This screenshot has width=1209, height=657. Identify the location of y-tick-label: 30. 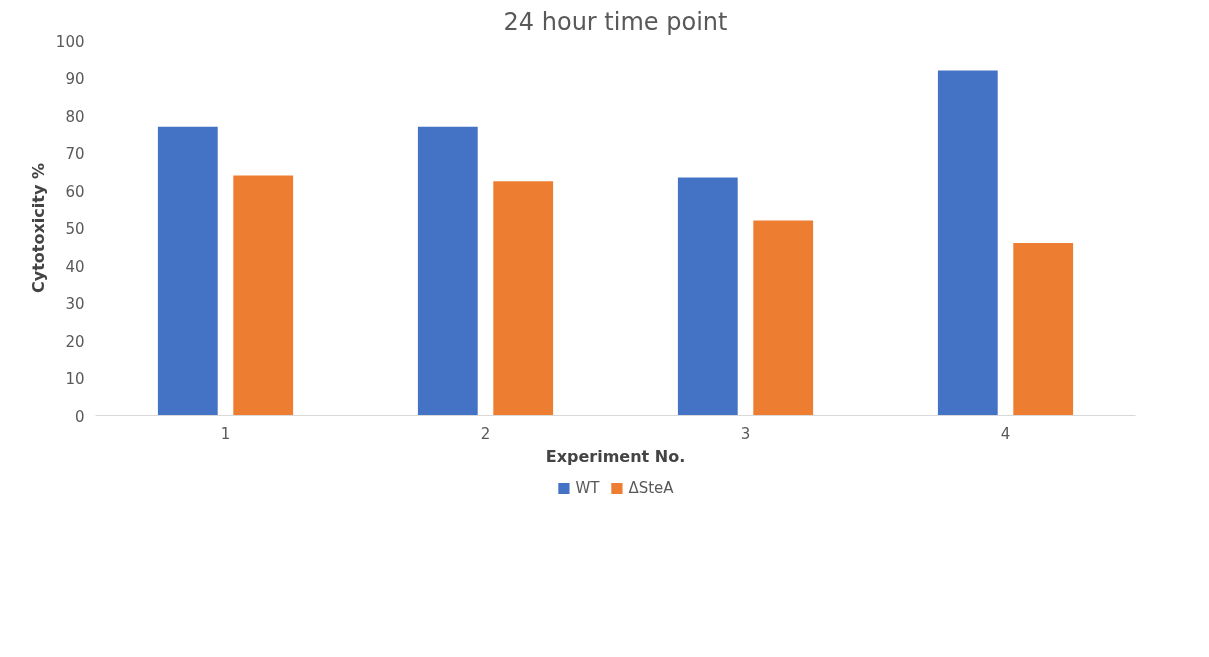
(75, 304).